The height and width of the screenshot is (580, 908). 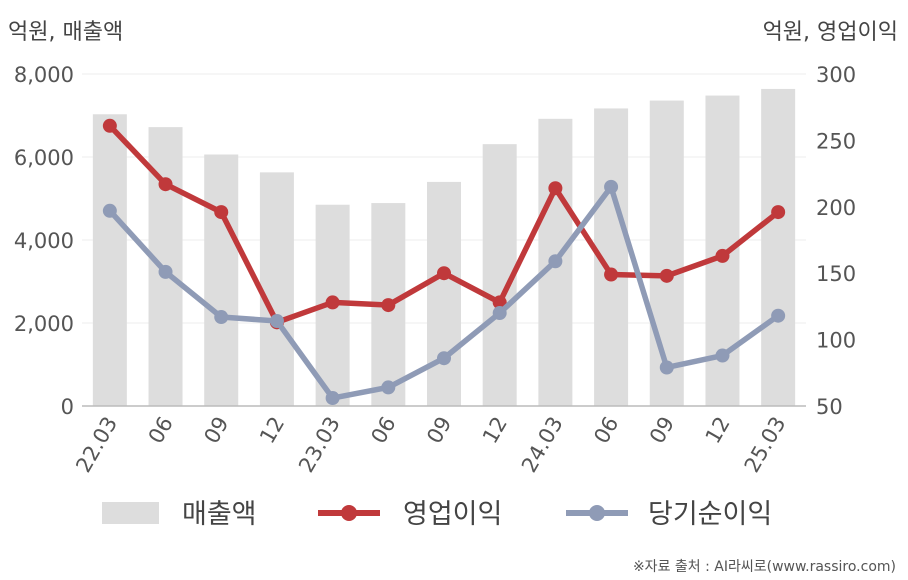 I want to click on left-tick-label: 2,000, so click(x=44, y=324).